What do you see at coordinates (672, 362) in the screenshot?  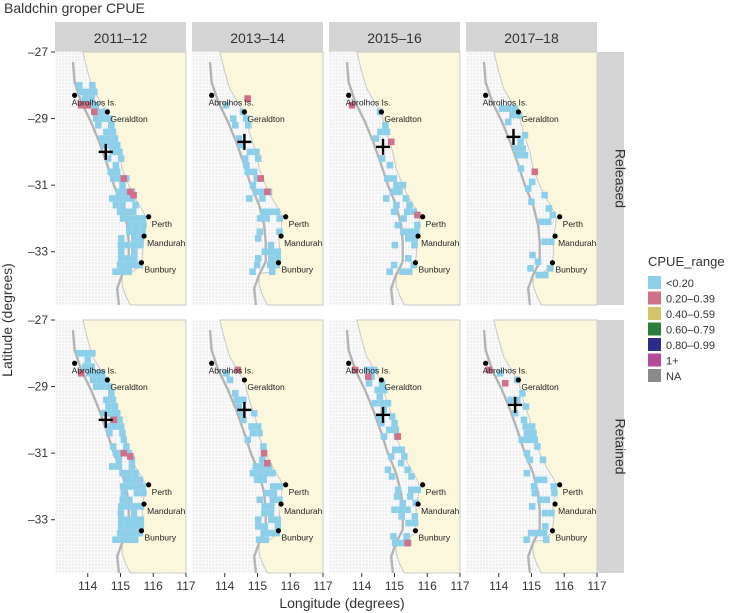 I see `legend-label: 1+` at bounding box center [672, 362].